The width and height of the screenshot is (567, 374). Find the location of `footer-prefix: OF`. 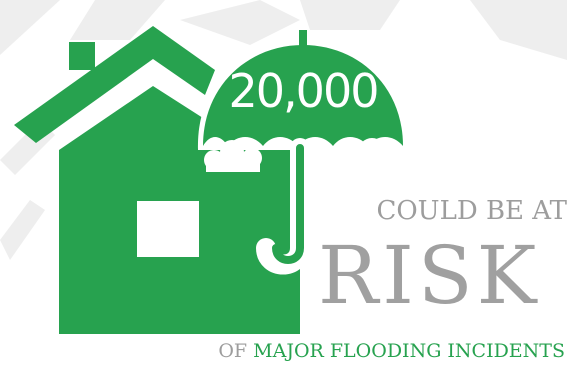

footer-prefix: OF is located at coordinates (233, 351).